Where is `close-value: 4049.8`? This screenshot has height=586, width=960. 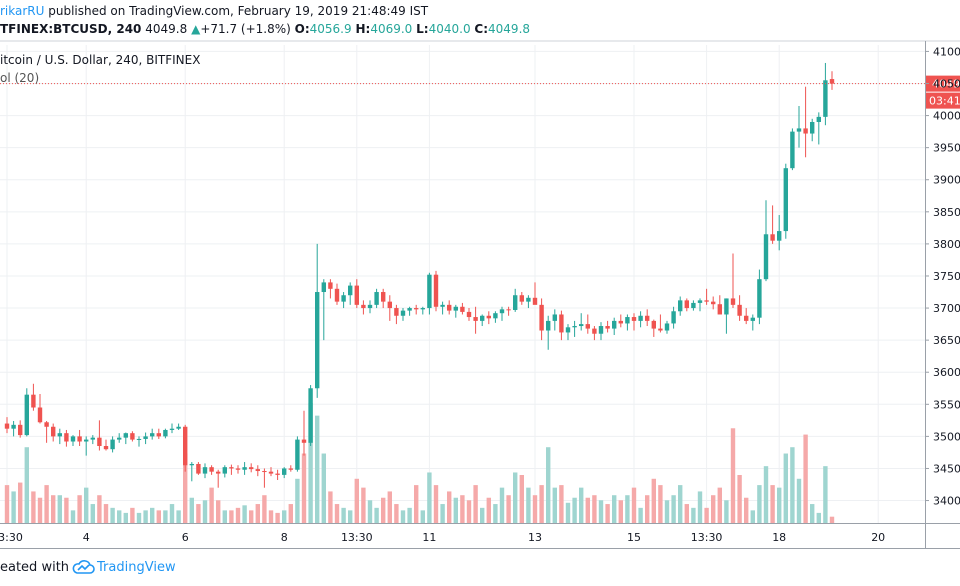
close-value: 4049.8 is located at coordinates (509, 29).